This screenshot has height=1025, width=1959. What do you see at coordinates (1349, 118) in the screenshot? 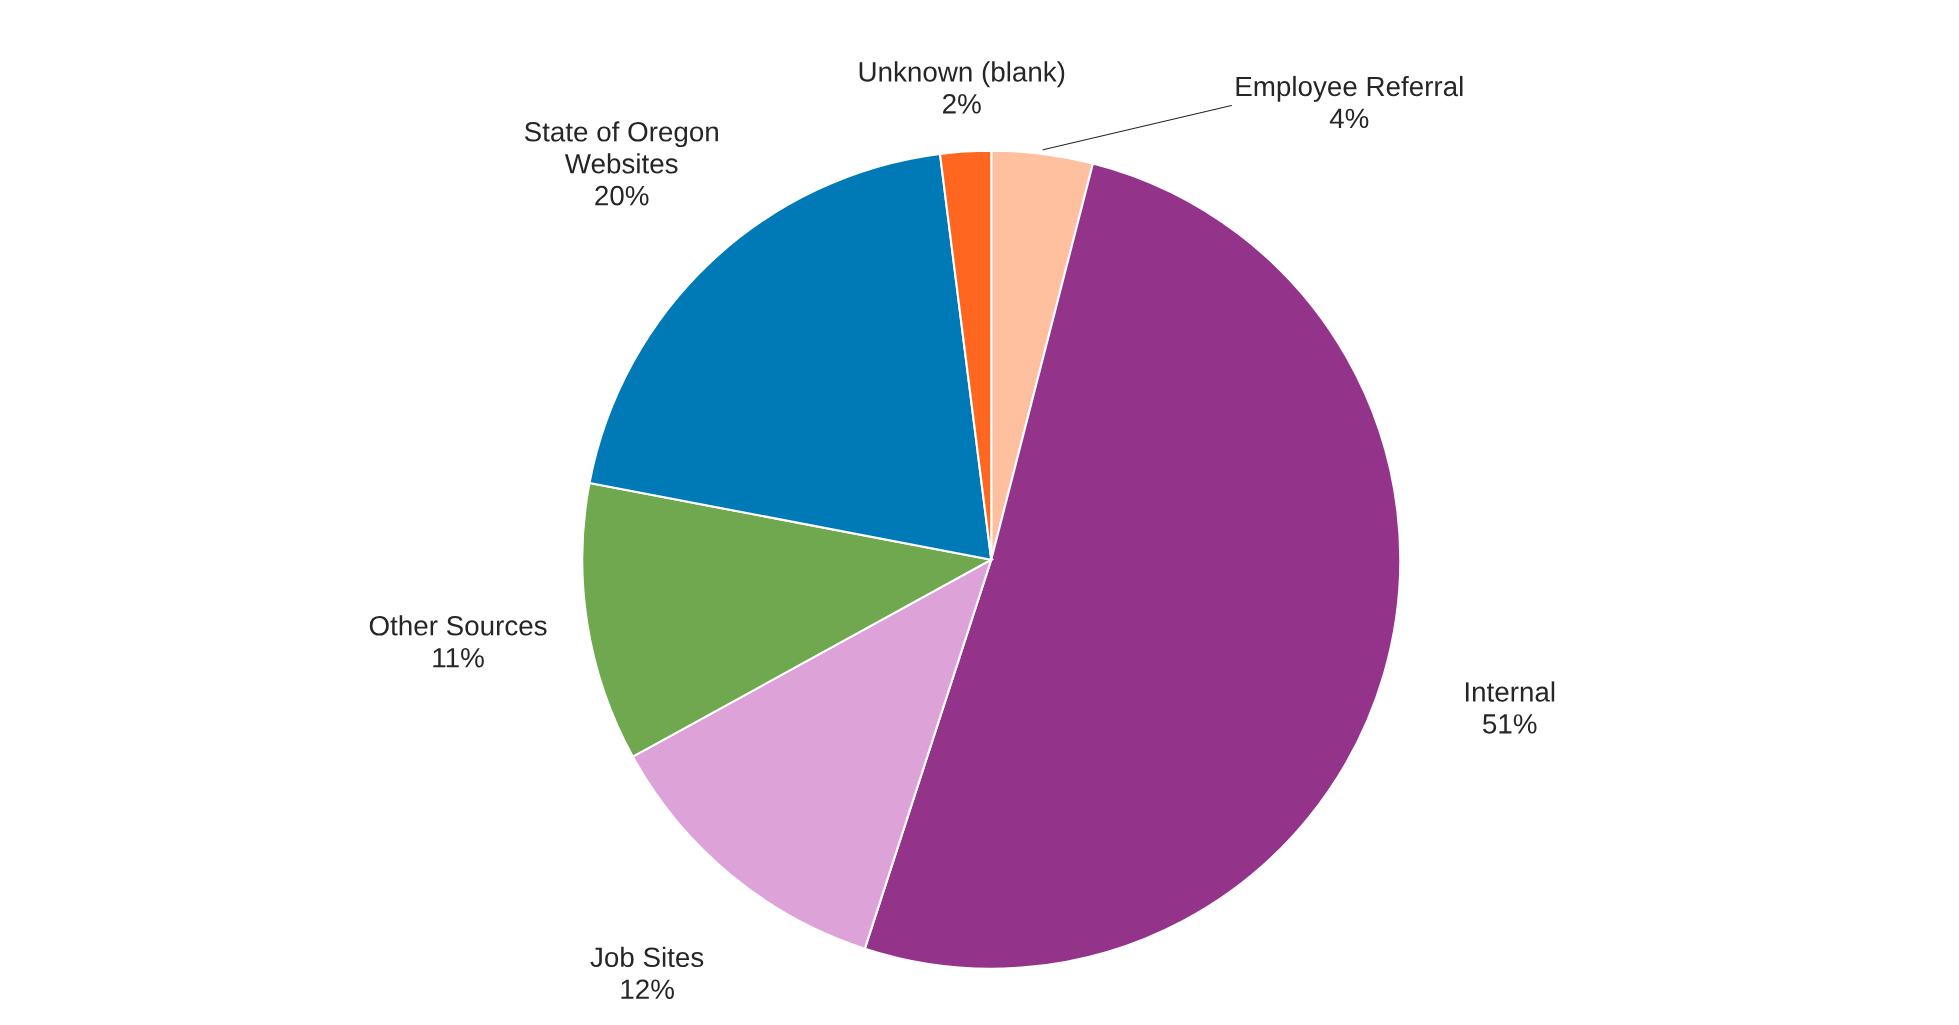
I see `data-label: 4%` at bounding box center [1349, 118].